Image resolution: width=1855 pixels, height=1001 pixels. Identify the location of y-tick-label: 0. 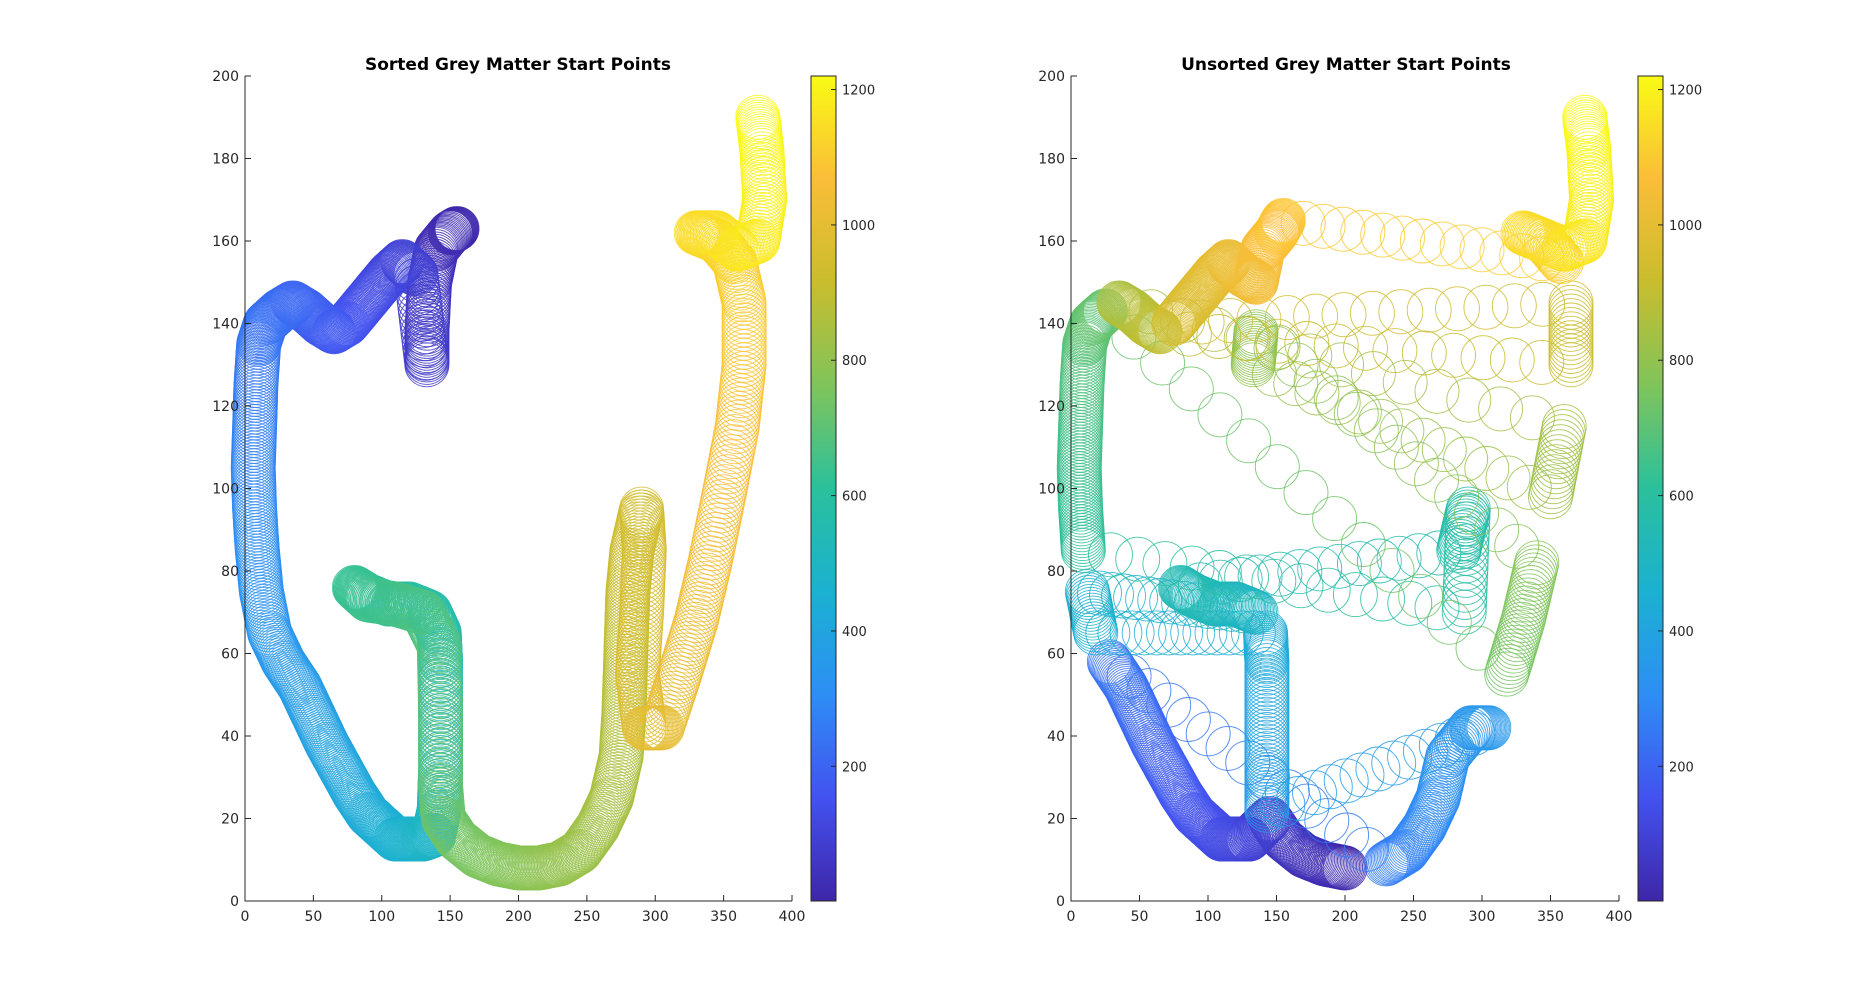
(234, 902).